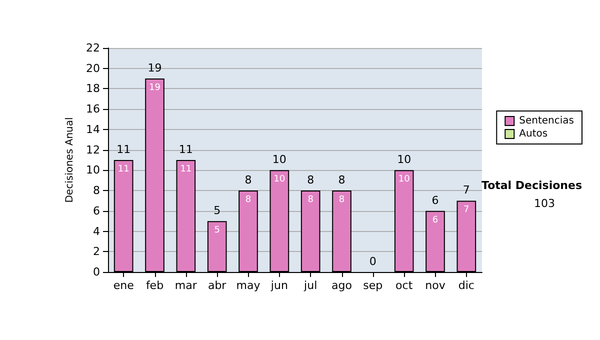  Describe the element at coordinates (217, 231) in the screenshot. I see `data-label: 5` at that location.